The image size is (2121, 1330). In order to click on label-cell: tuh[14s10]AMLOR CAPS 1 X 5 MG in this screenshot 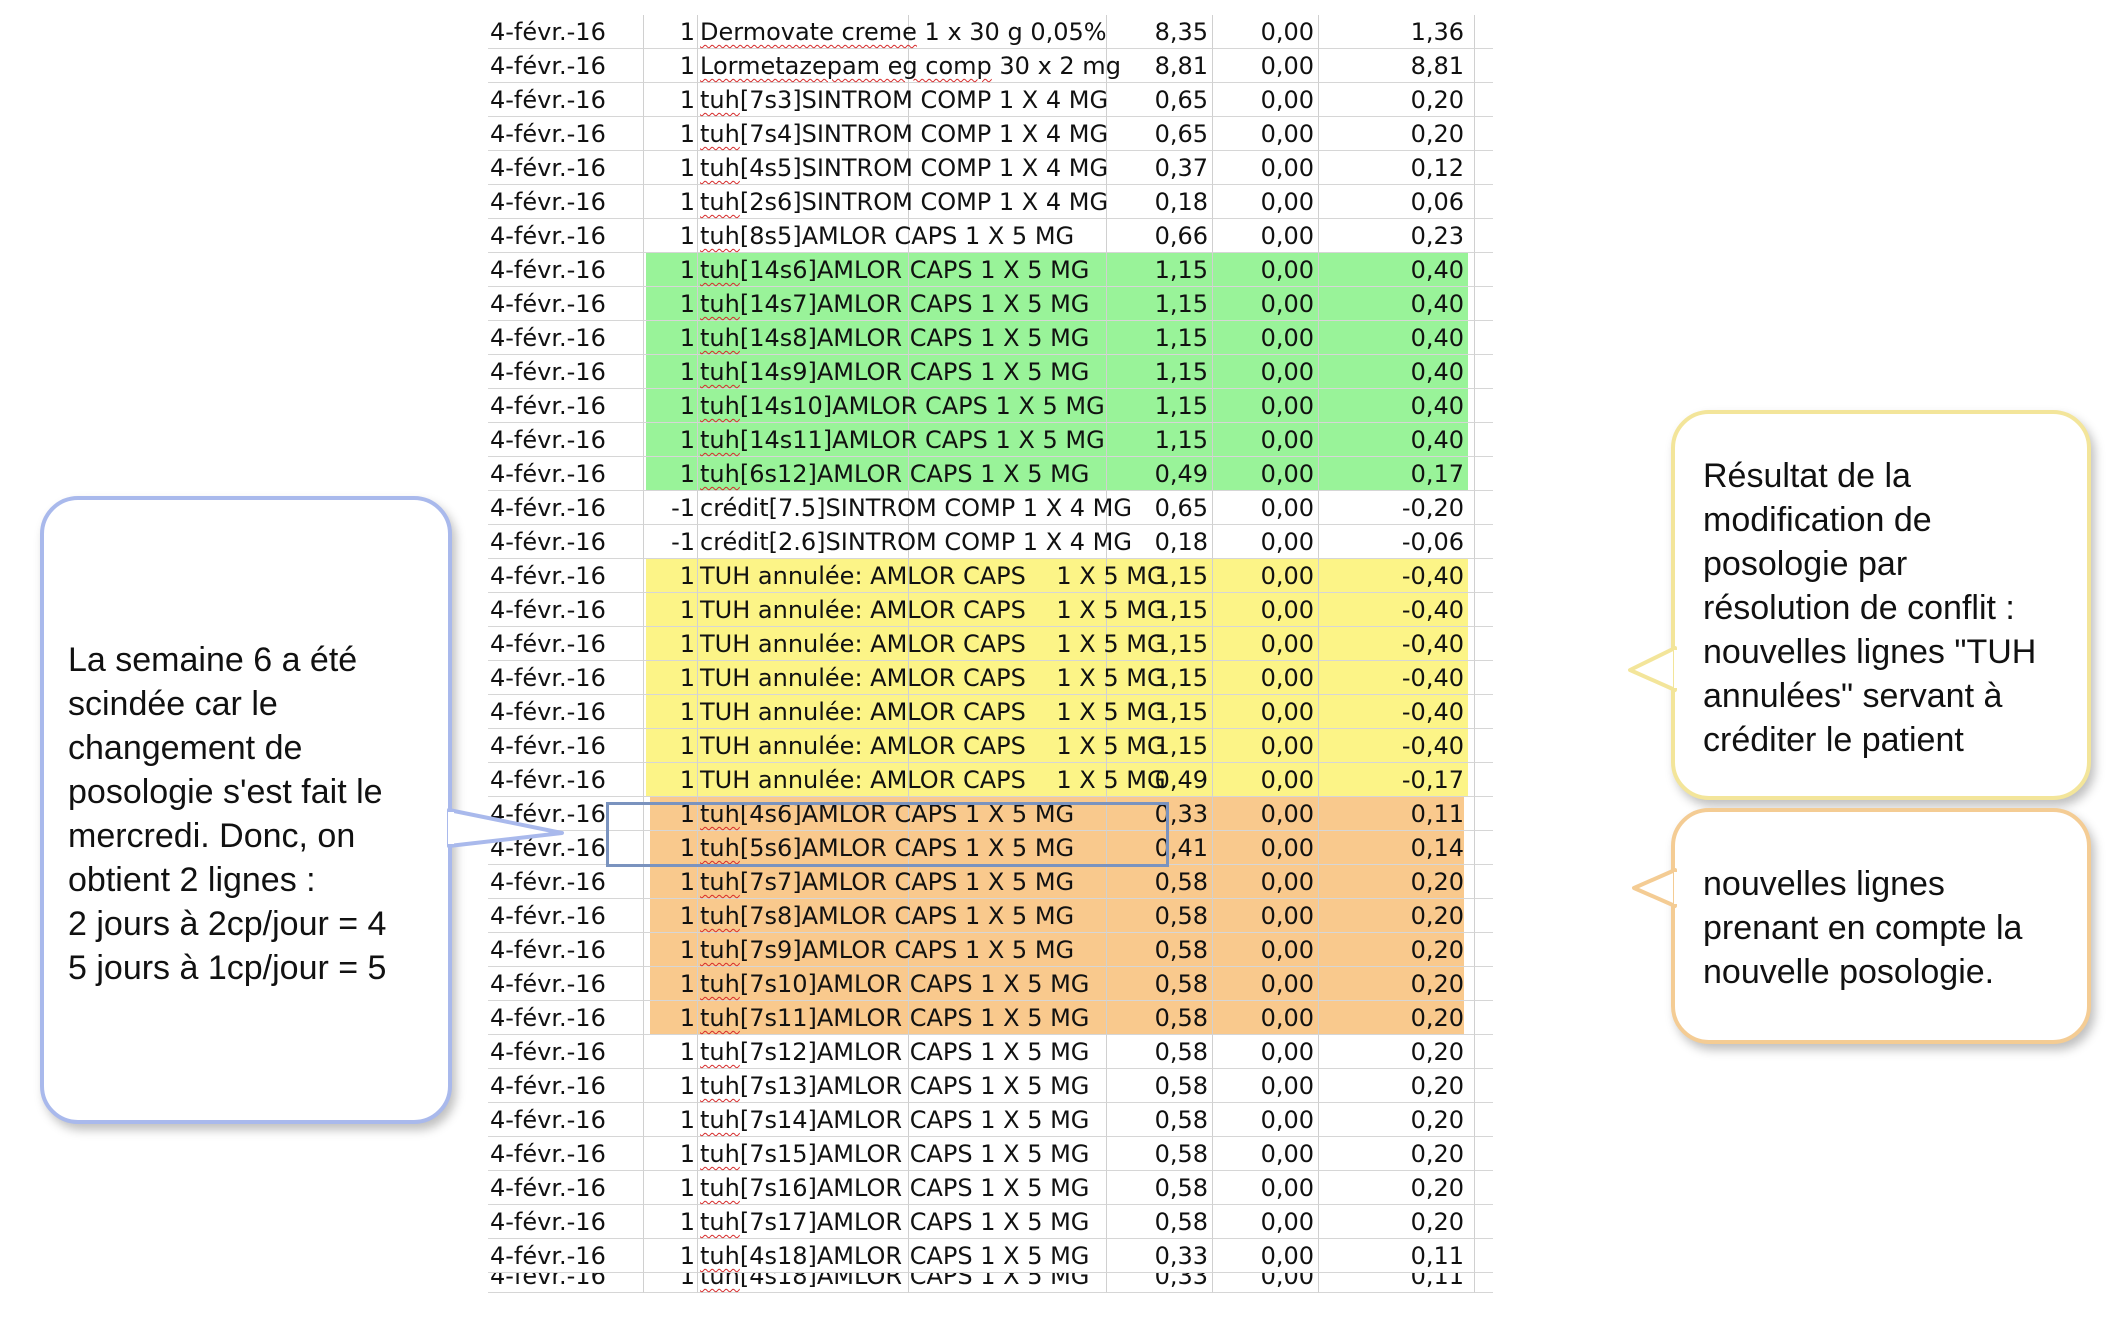, I will do `click(901, 406)`.